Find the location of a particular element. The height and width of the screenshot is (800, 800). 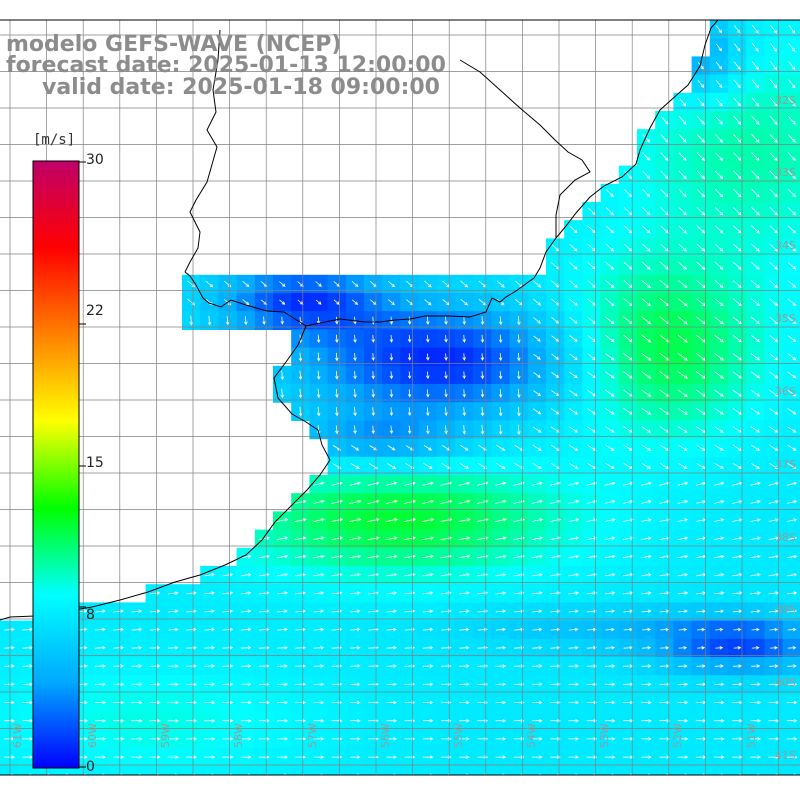

colorbar-tick-0: 0 is located at coordinates (90, 767).